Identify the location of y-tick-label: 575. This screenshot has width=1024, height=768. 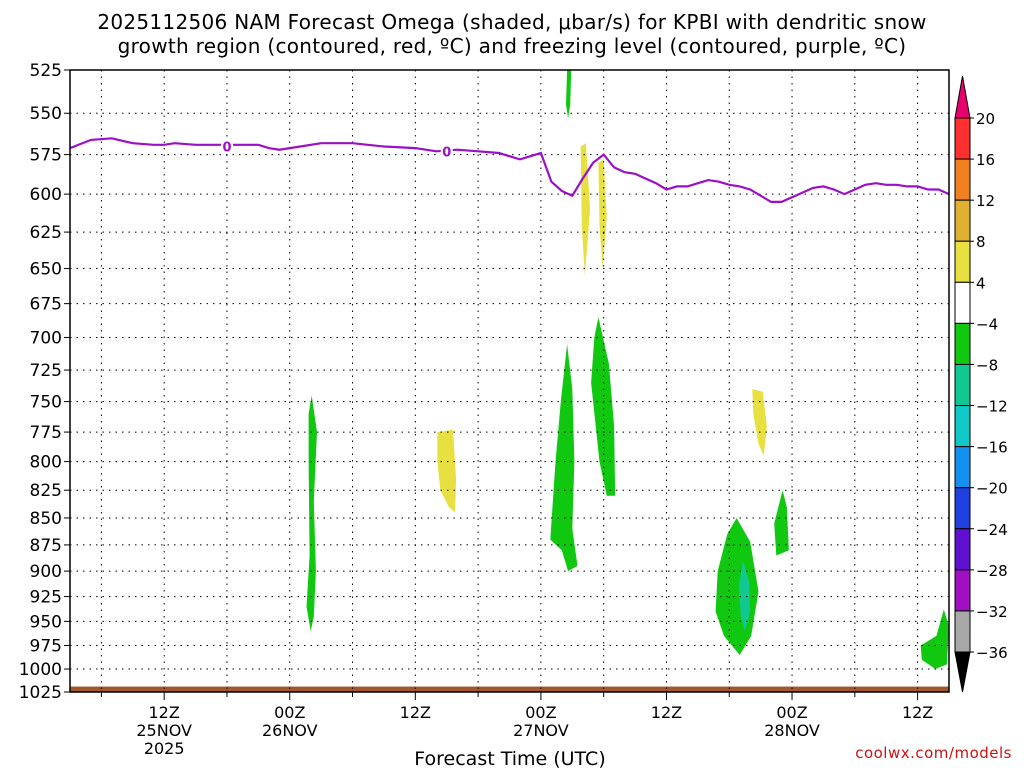
(46, 156).